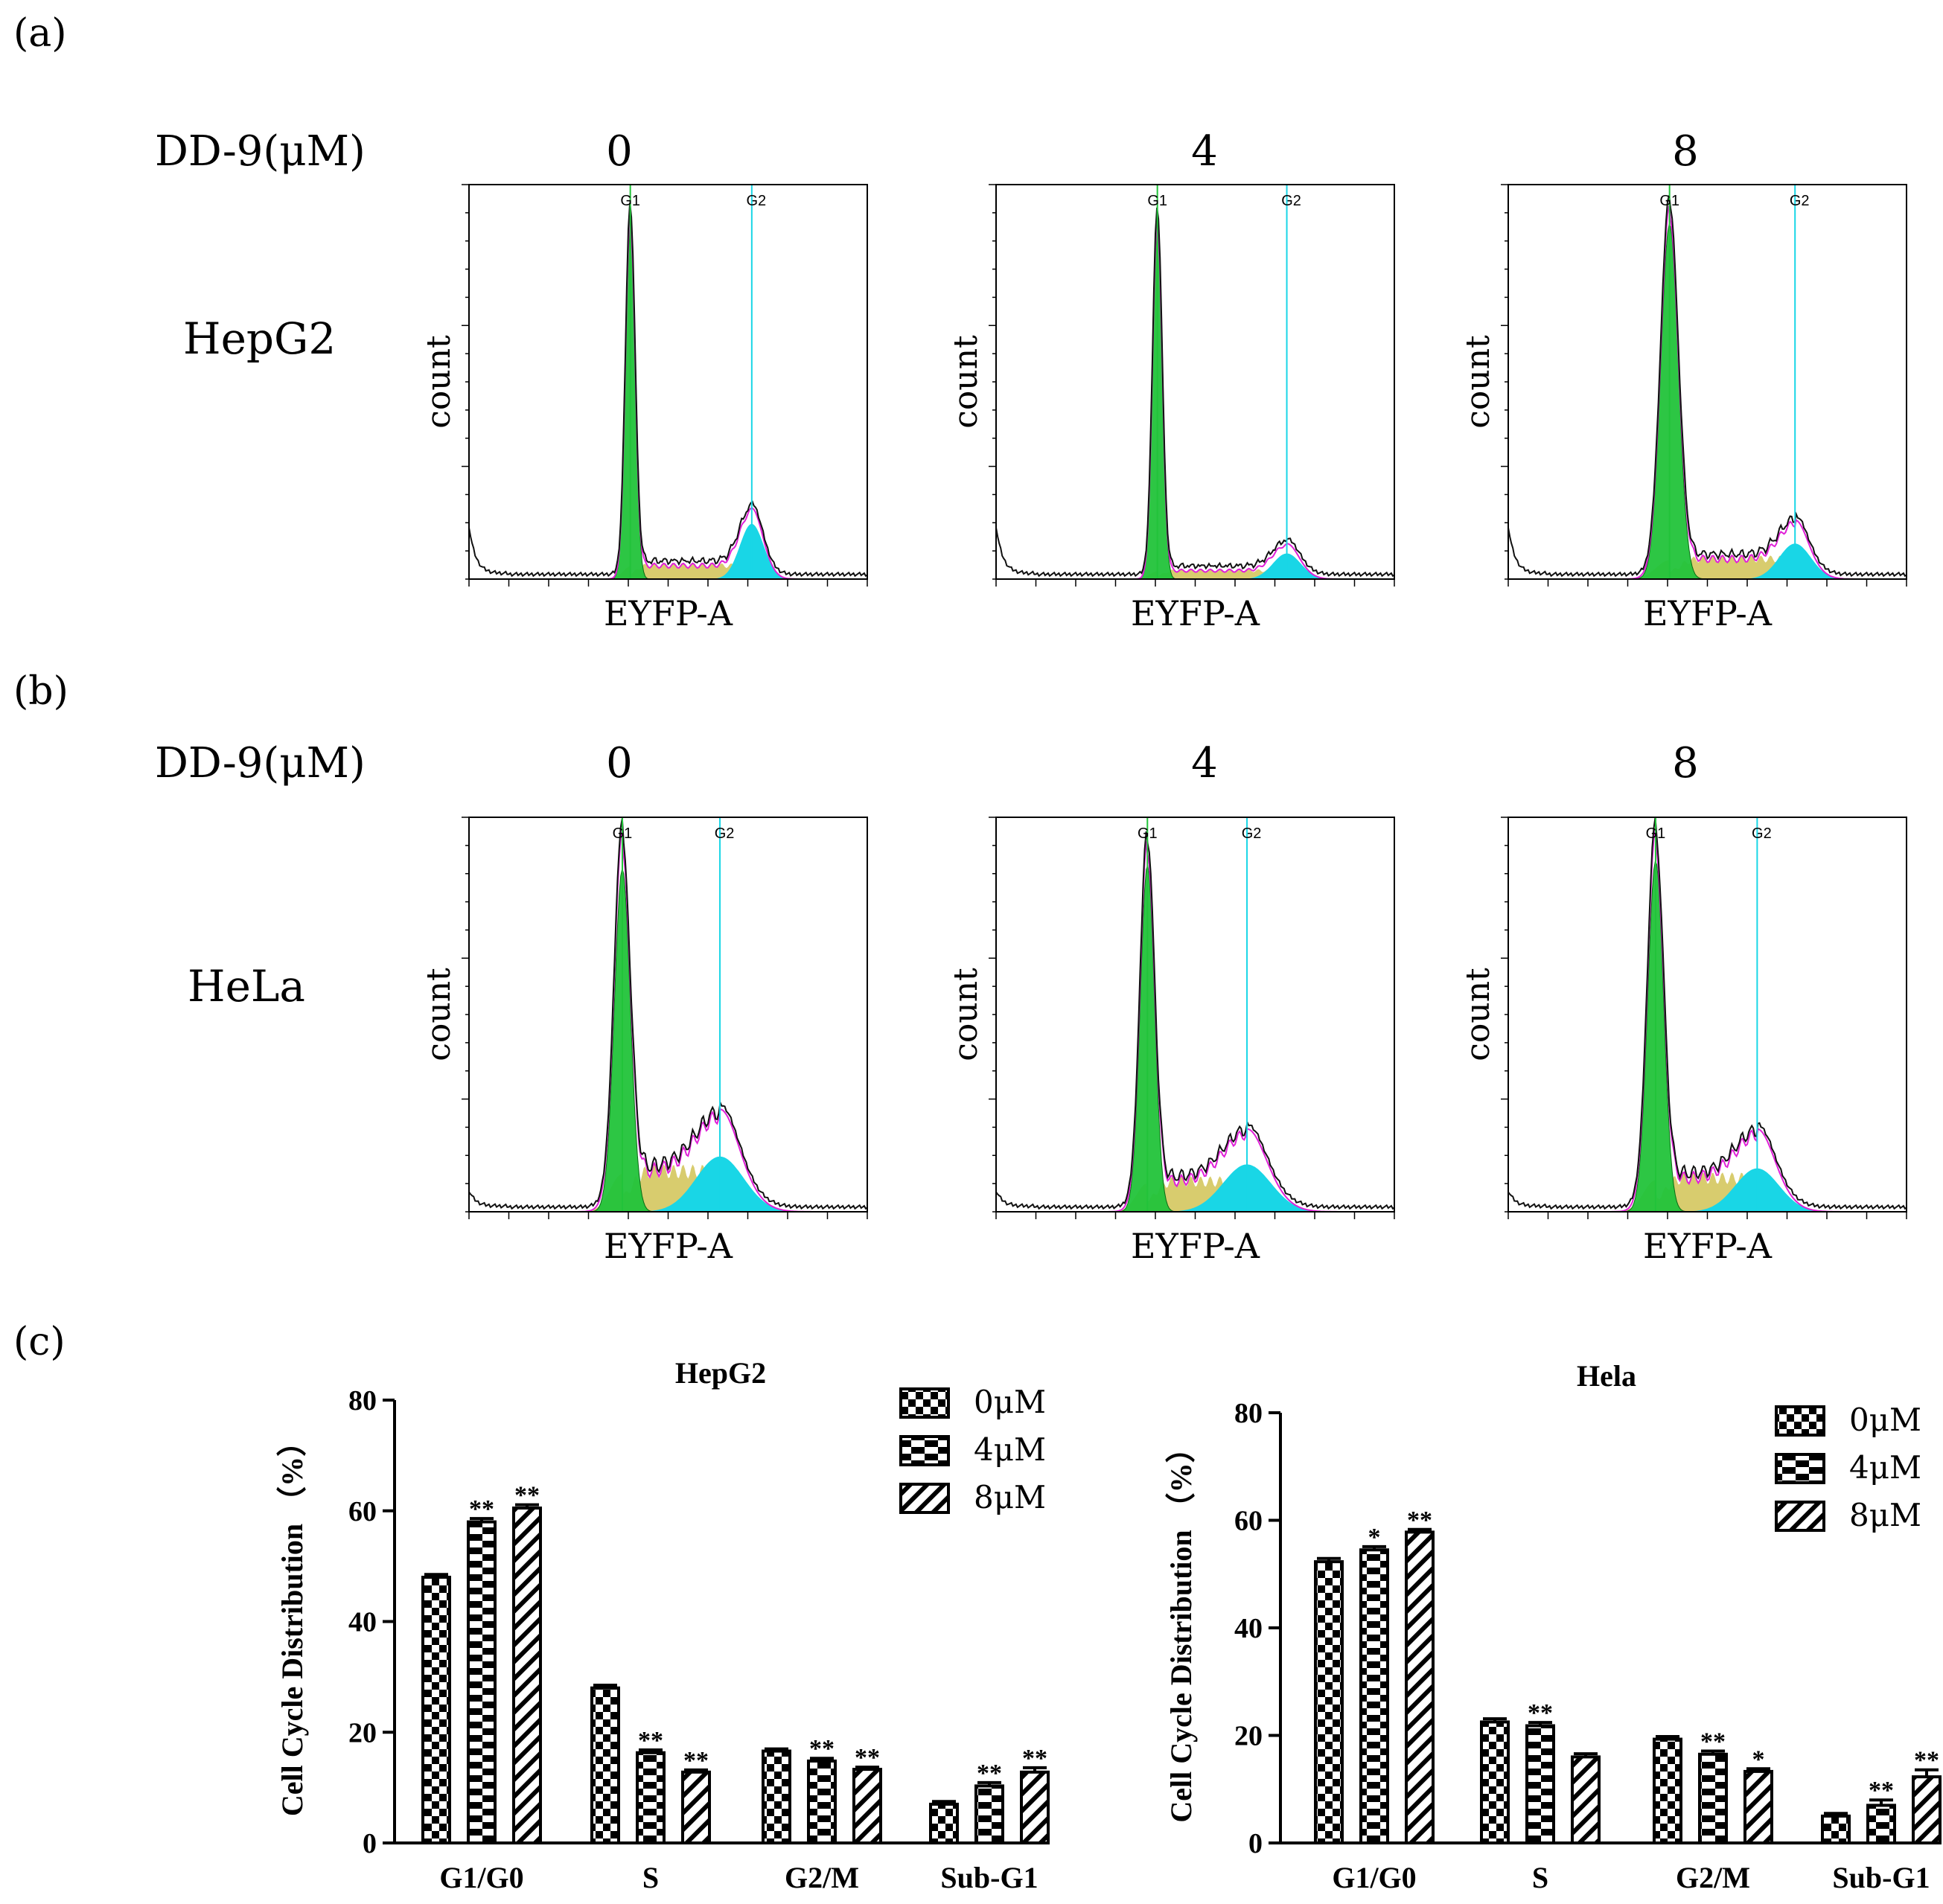 This screenshot has height=1904, width=1943. I want to click on histogram-b-2: G1 G2 EYFP-A count, so click(1683, 1041).